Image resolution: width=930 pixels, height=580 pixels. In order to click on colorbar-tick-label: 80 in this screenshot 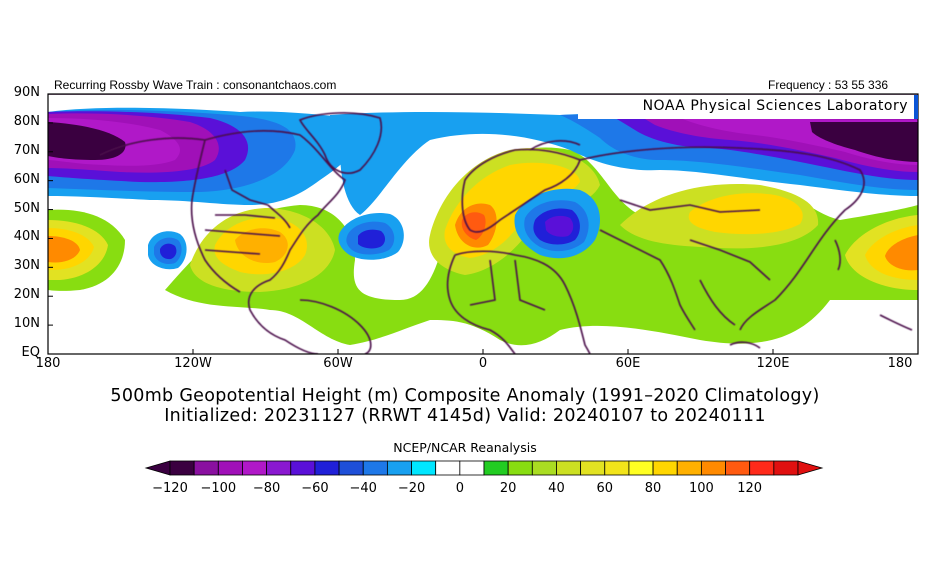, I will do `click(653, 488)`.